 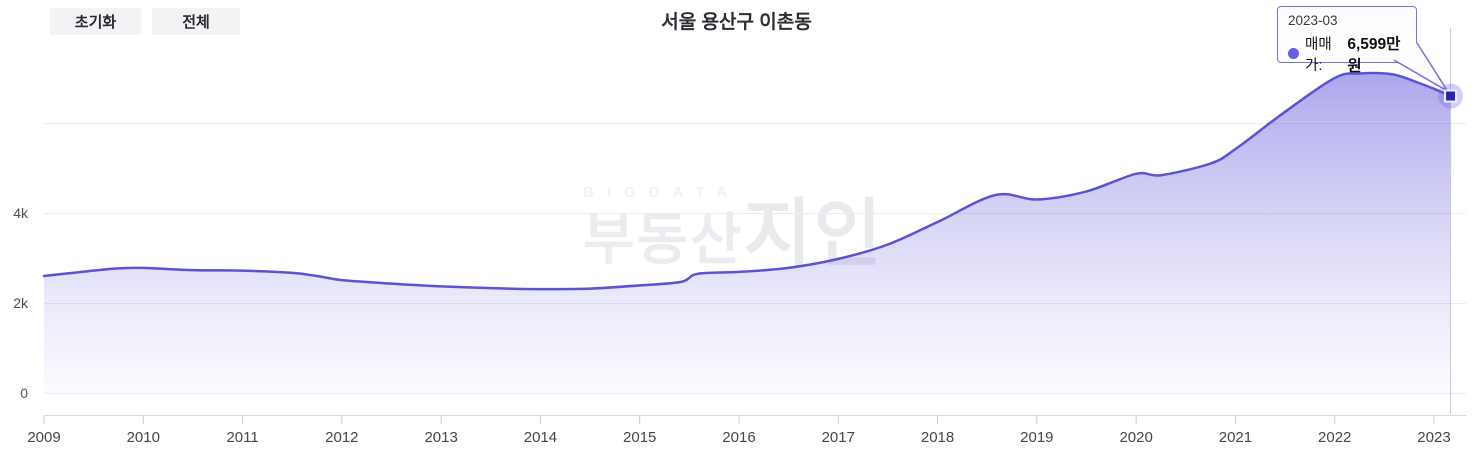 I want to click on x-axis-ticks, so click(x=739, y=419).